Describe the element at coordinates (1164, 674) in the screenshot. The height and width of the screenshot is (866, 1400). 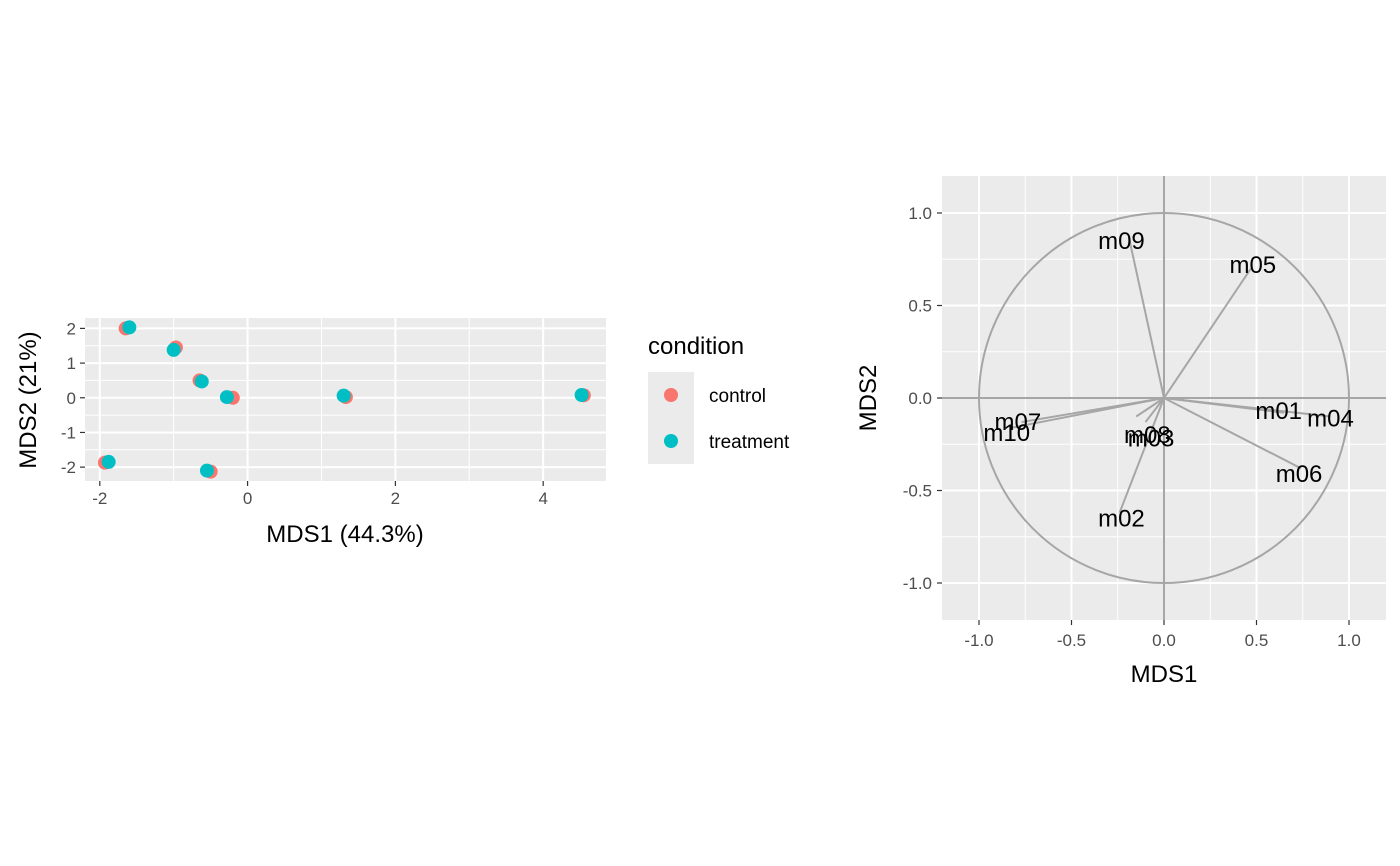
I see `circle-x-axis-title: MDS1` at that location.